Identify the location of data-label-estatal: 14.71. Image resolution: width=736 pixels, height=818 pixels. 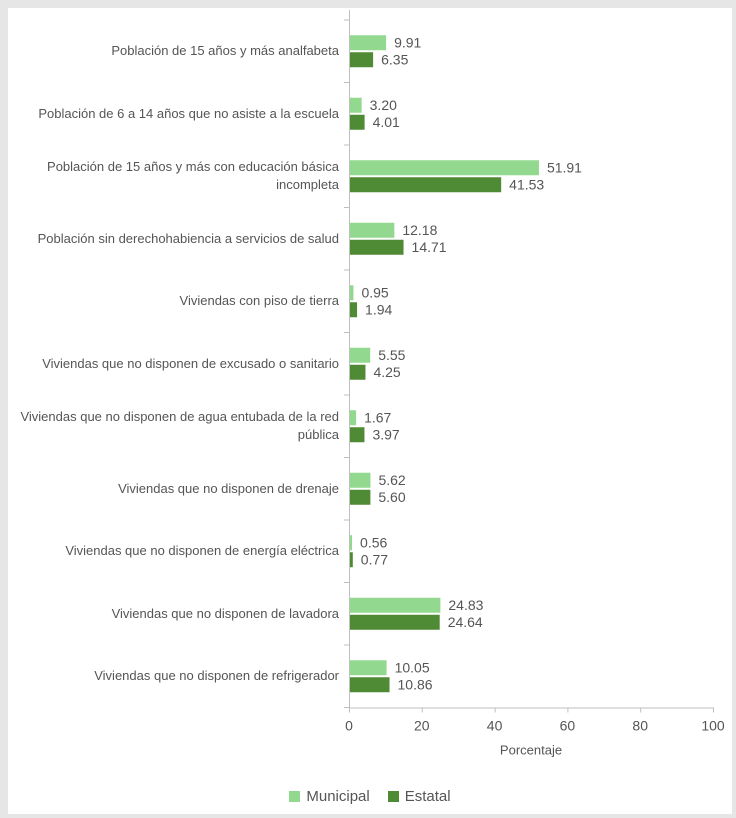
(429, 247).